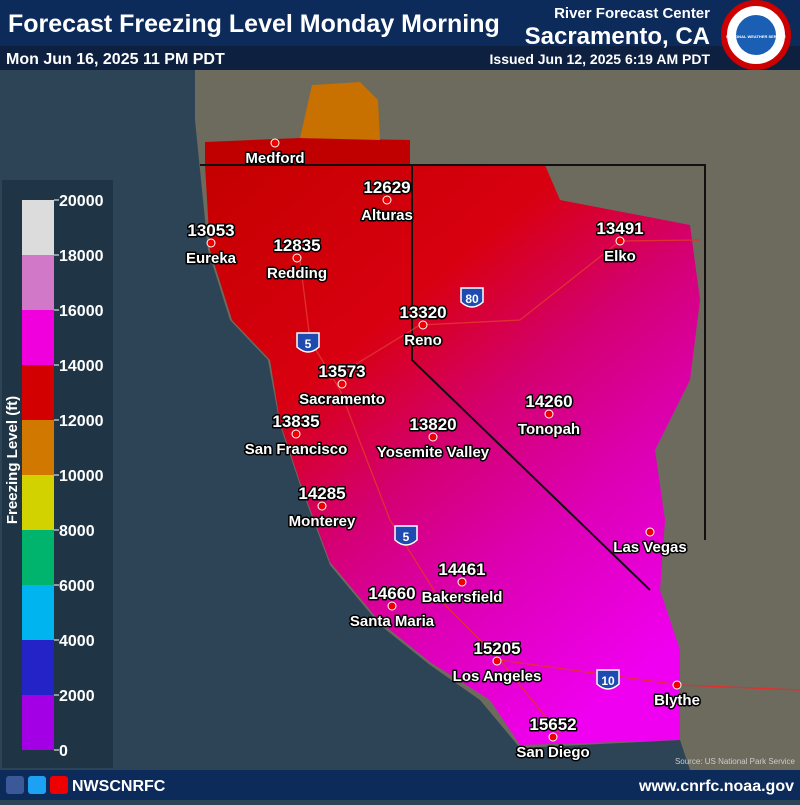  I want to click on social-handle: NWSCNRFC, so click(119, 786).